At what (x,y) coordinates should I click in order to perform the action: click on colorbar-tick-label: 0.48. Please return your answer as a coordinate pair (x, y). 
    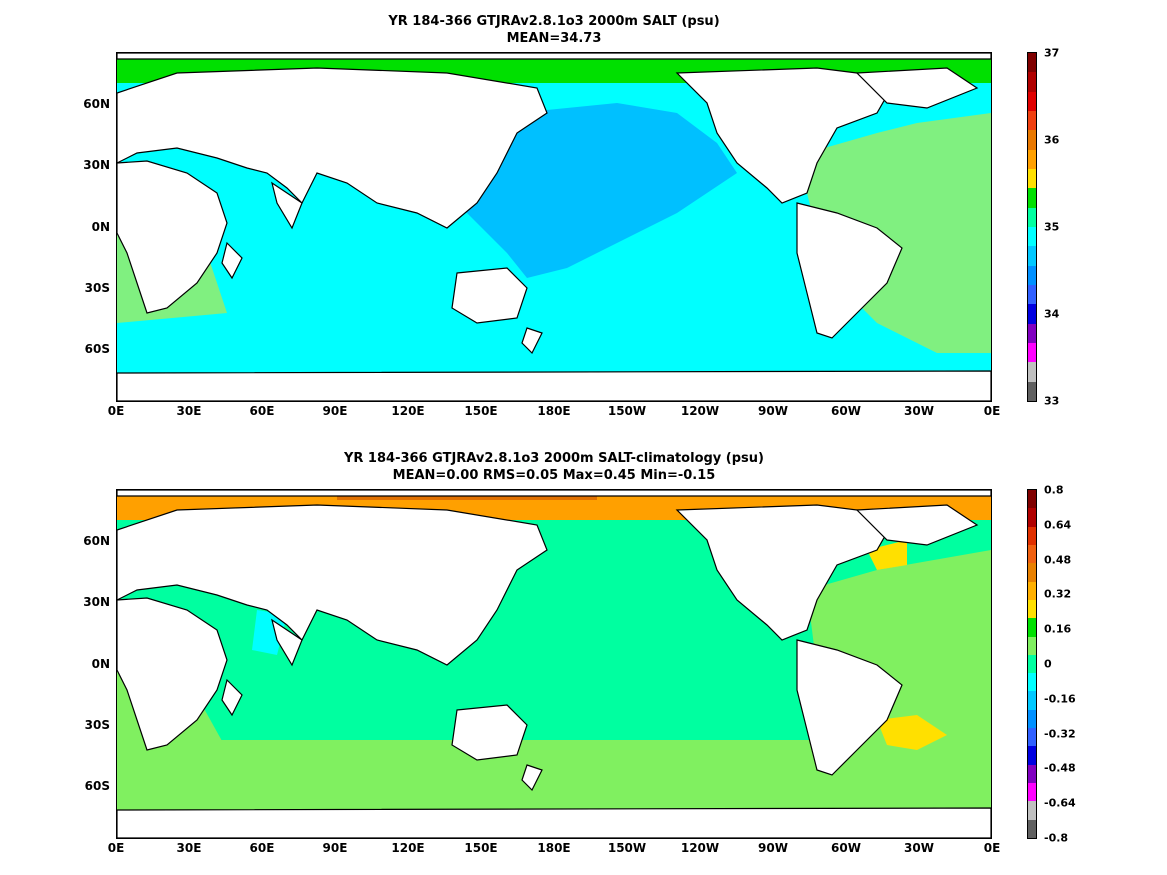
    Looking at the image, I should click on (1058, 560).